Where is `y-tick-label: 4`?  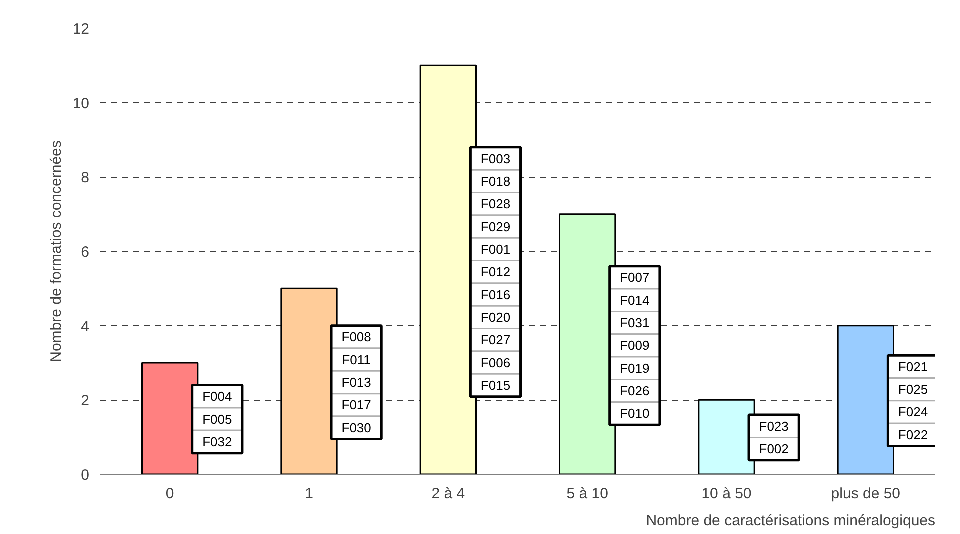
y-tick-label: 4 is located at coordinates (85, 327).